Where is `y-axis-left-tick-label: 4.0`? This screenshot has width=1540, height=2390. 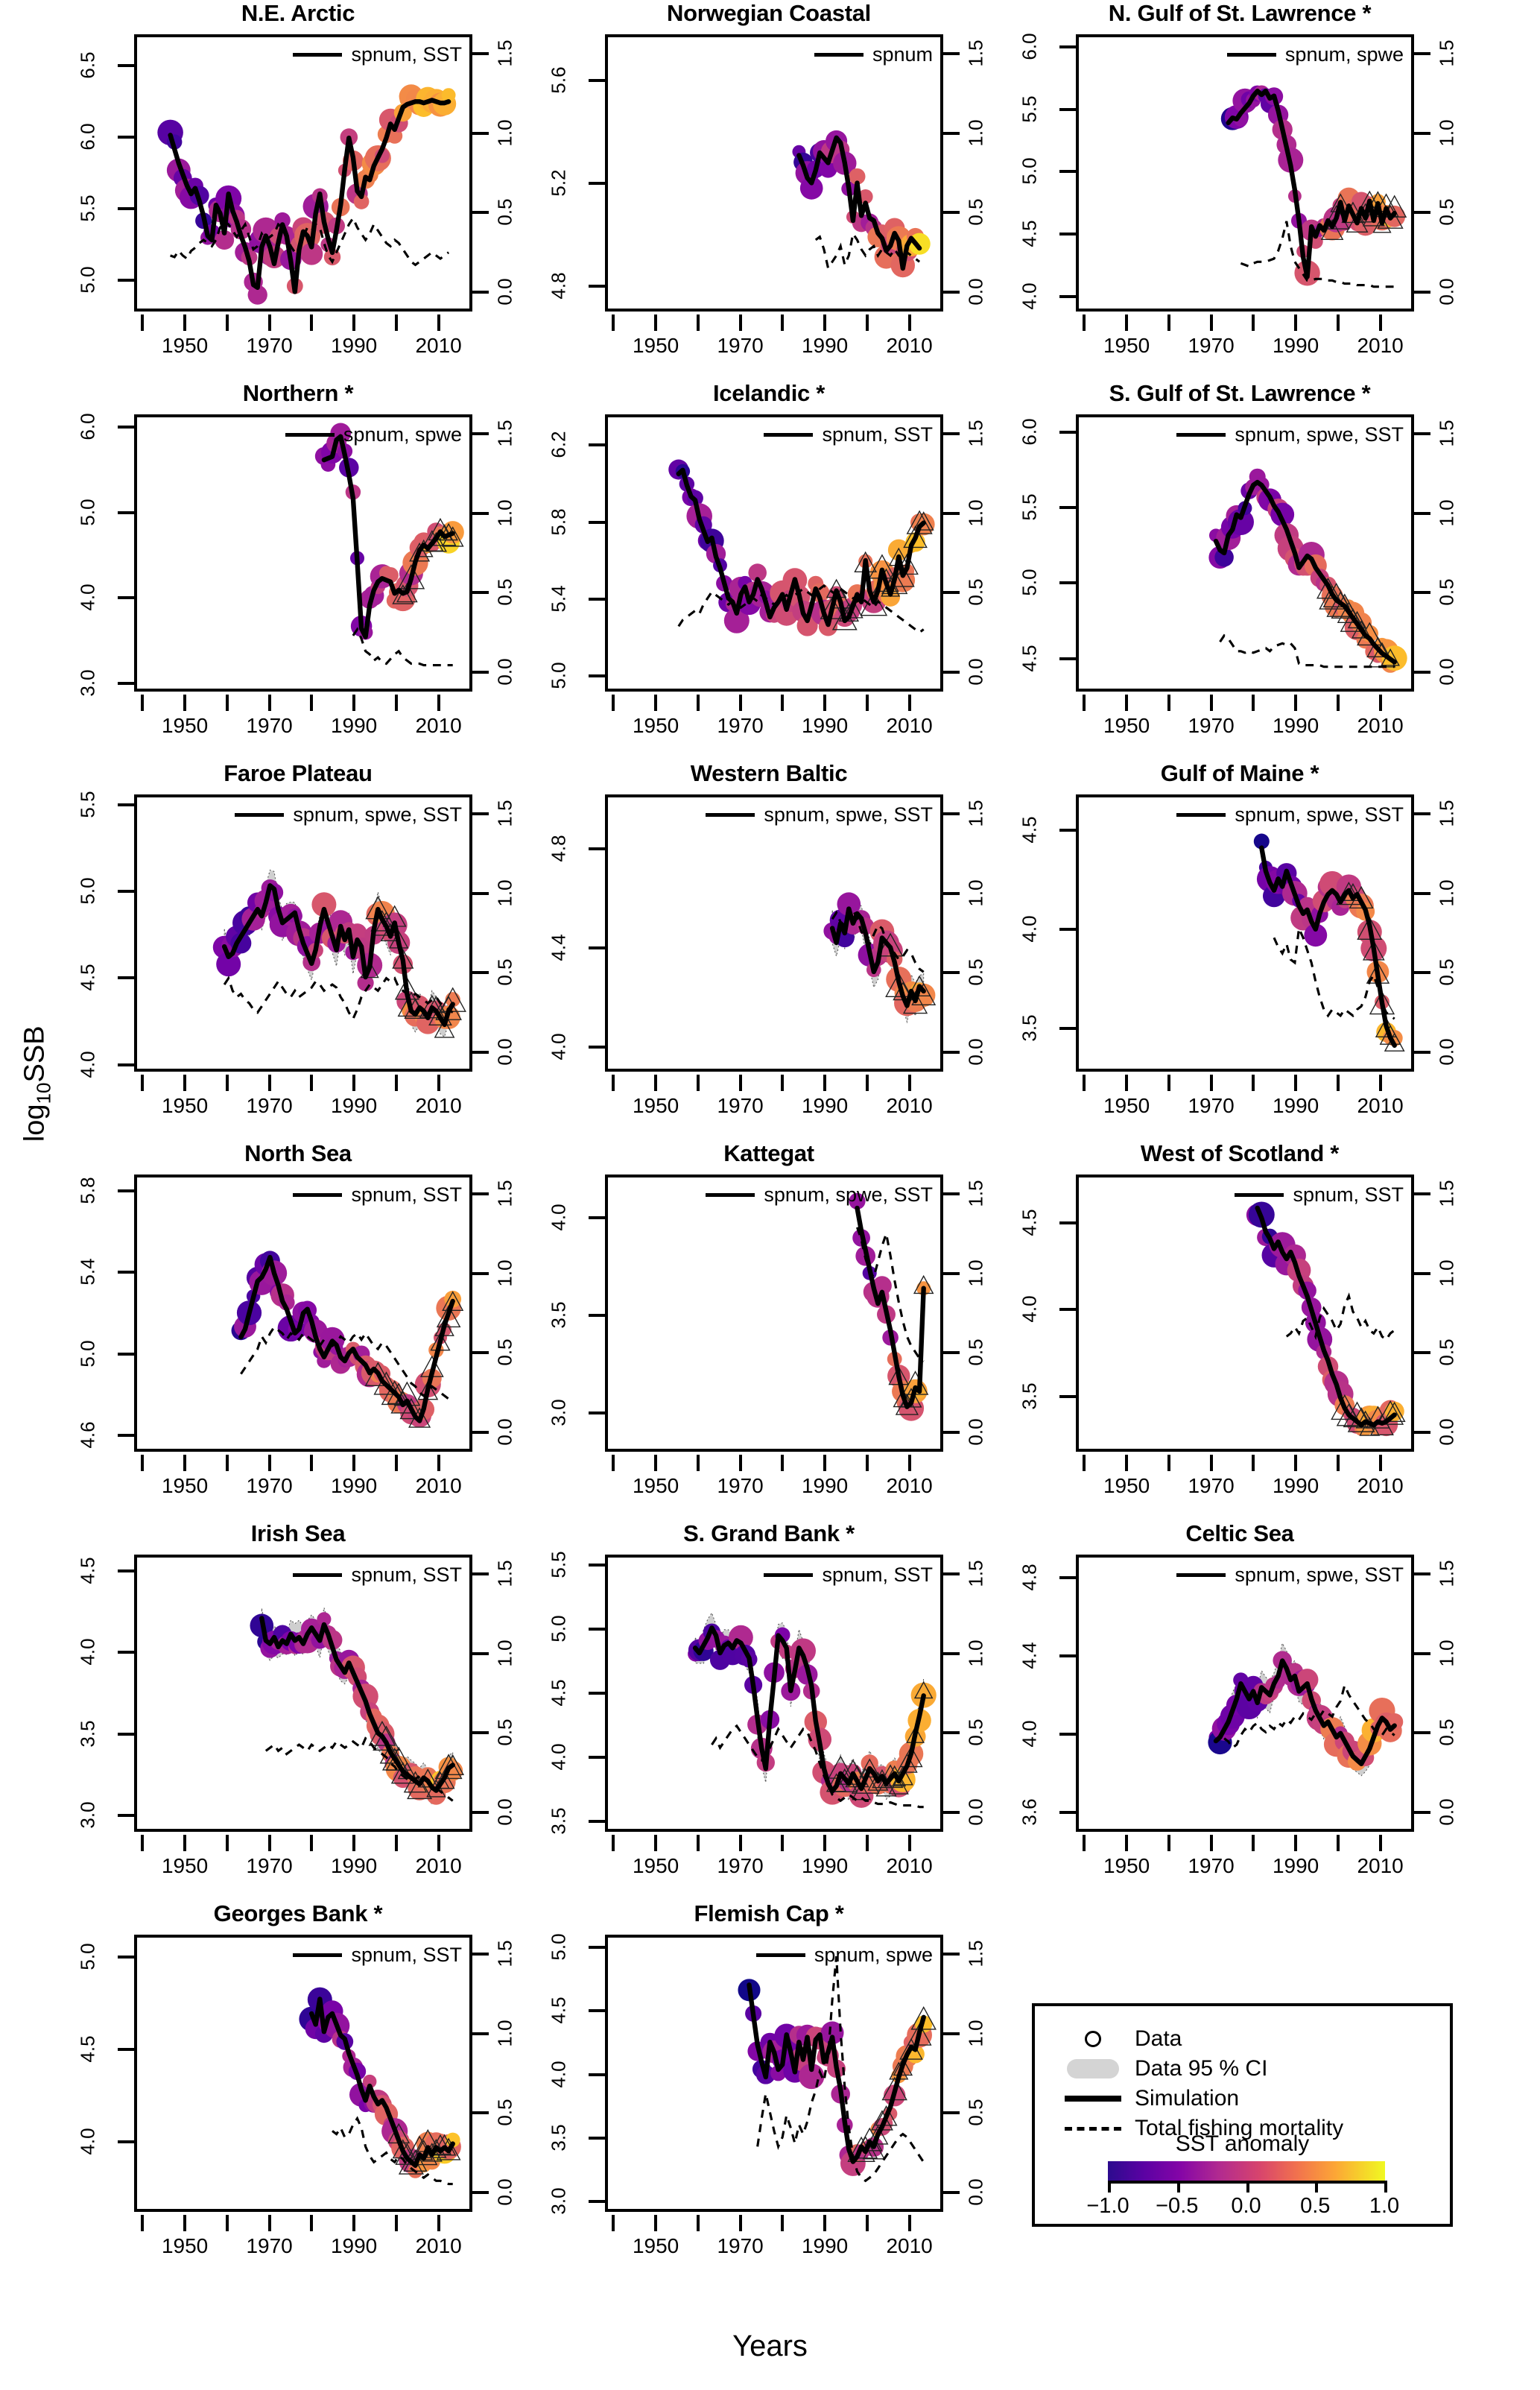
y-axis-left-tick-label: 4.0 is located at coordinates (558, 1757).